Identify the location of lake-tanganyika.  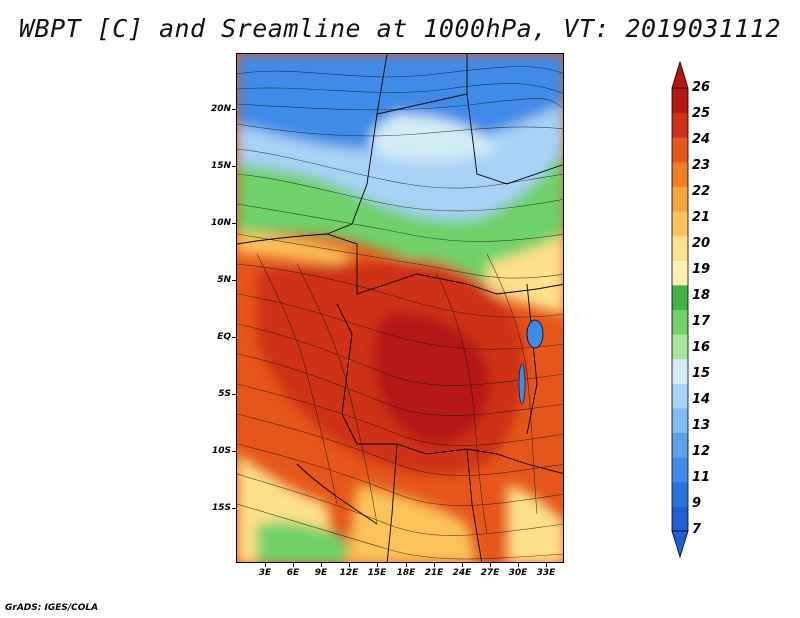
(522, 384).